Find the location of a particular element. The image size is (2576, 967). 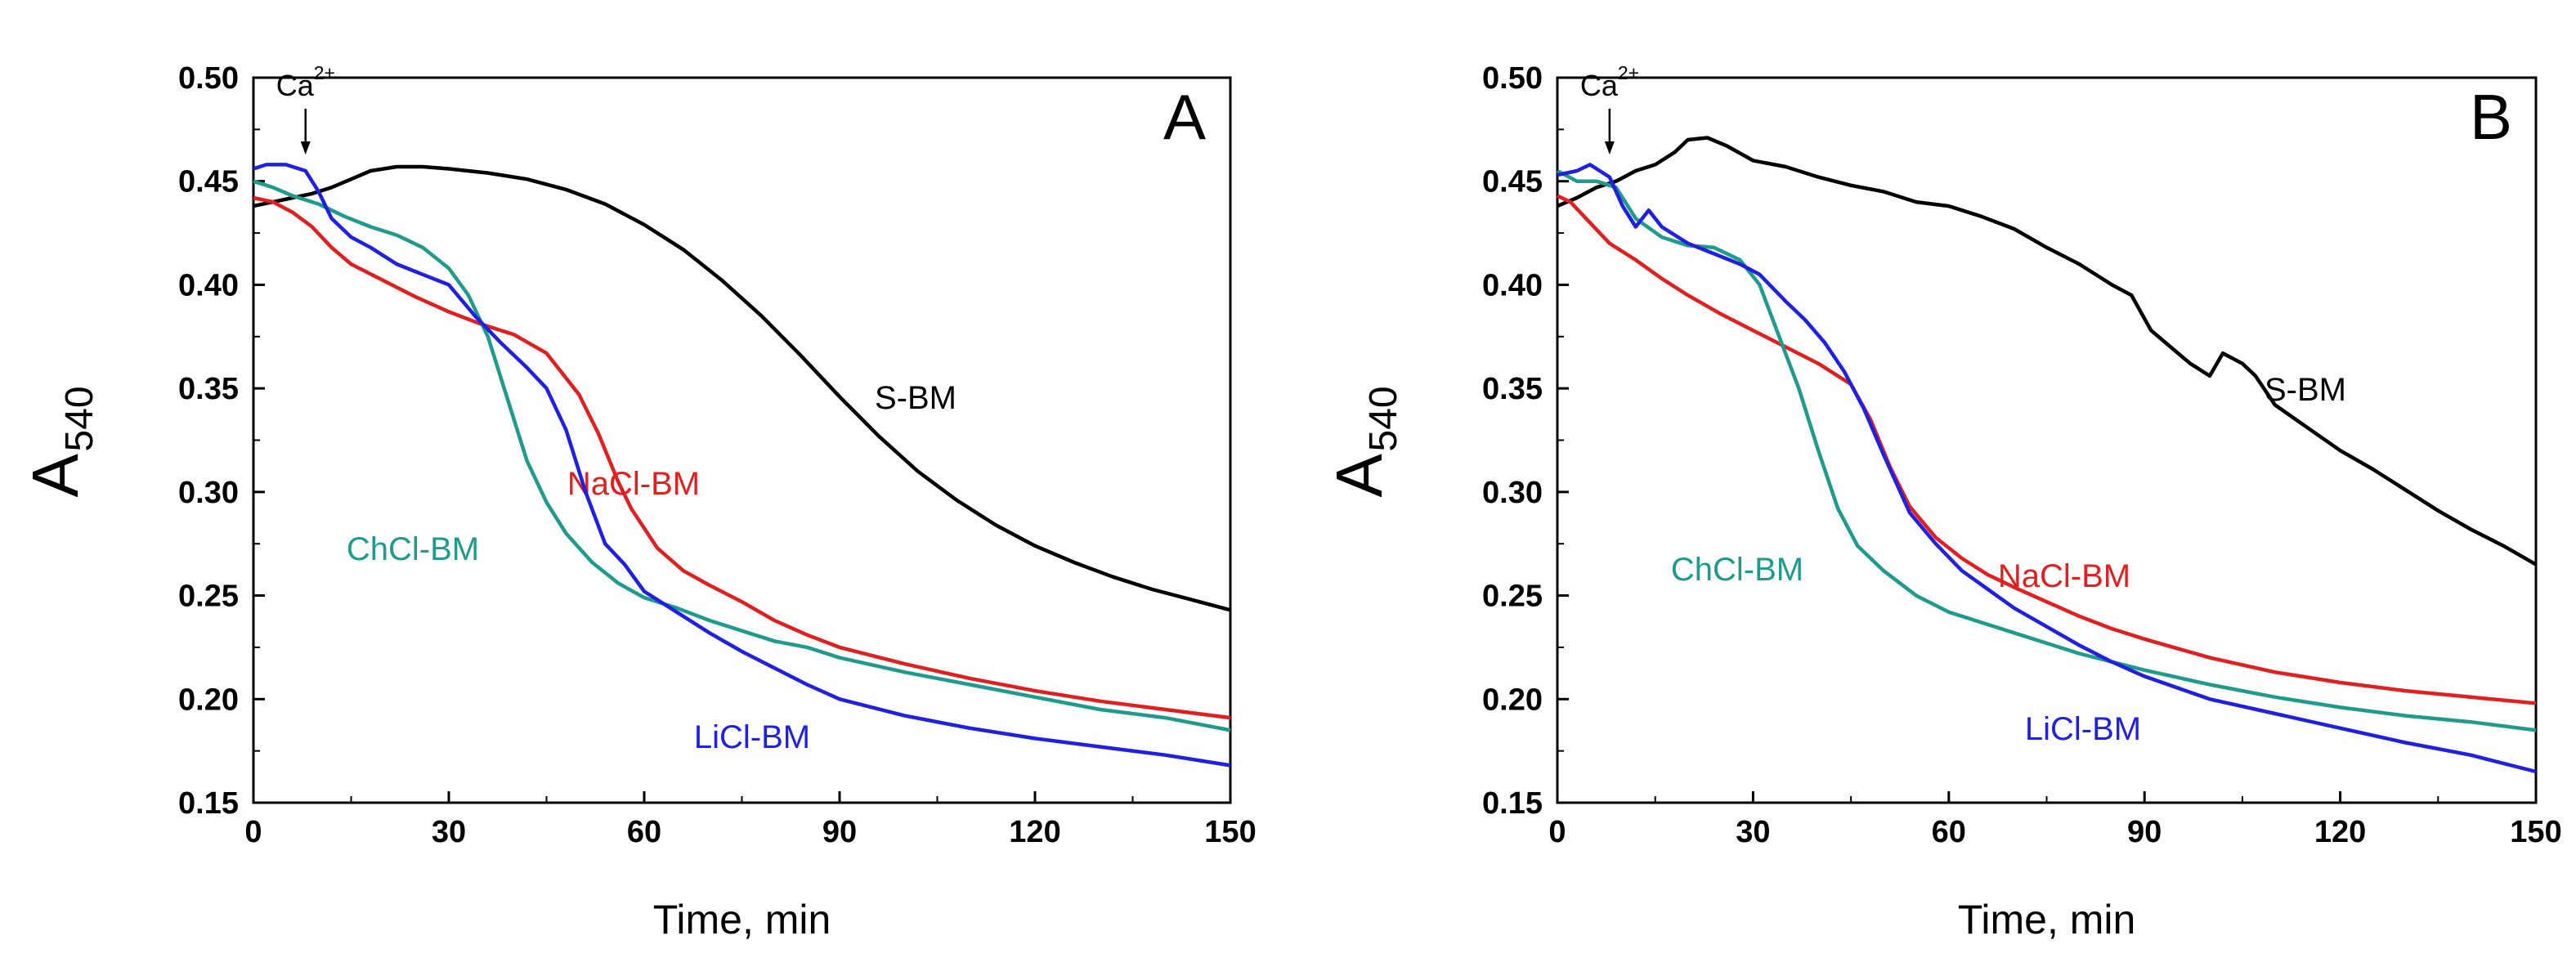

panel-letter: B is located at coordinates (2491, 117).